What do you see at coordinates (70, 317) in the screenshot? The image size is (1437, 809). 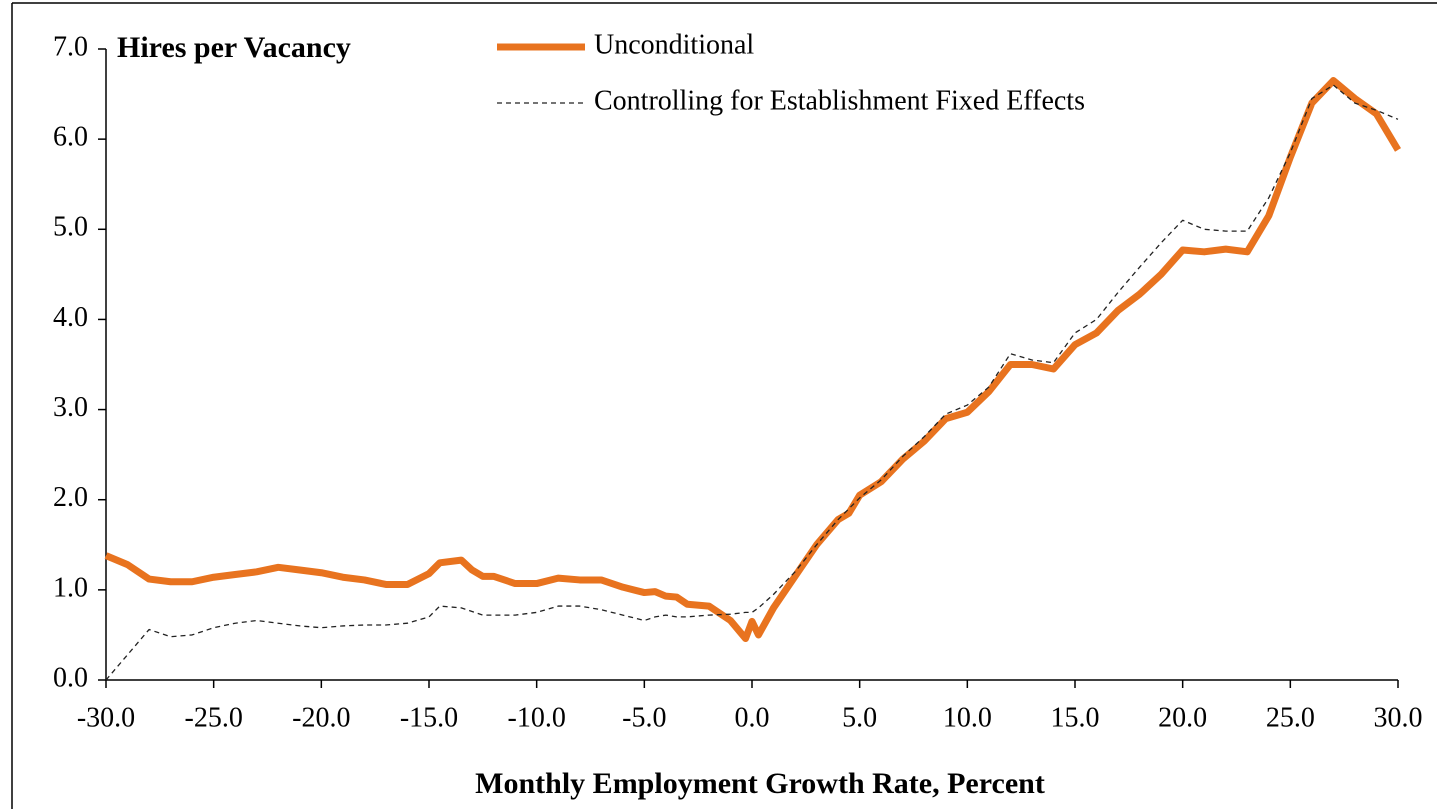 I see `y-tick-label: 4.0` at bounding box center [70, 317].